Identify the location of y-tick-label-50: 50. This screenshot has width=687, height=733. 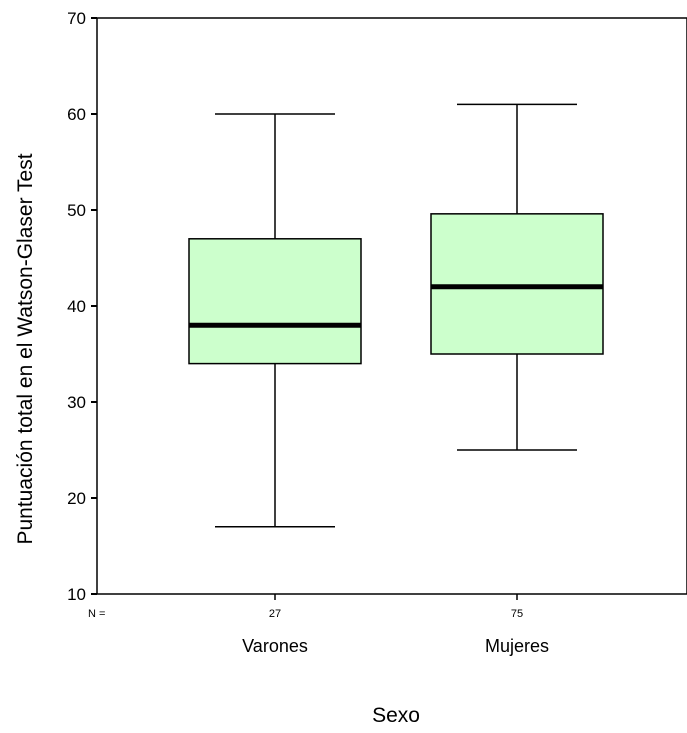
(76, 210).